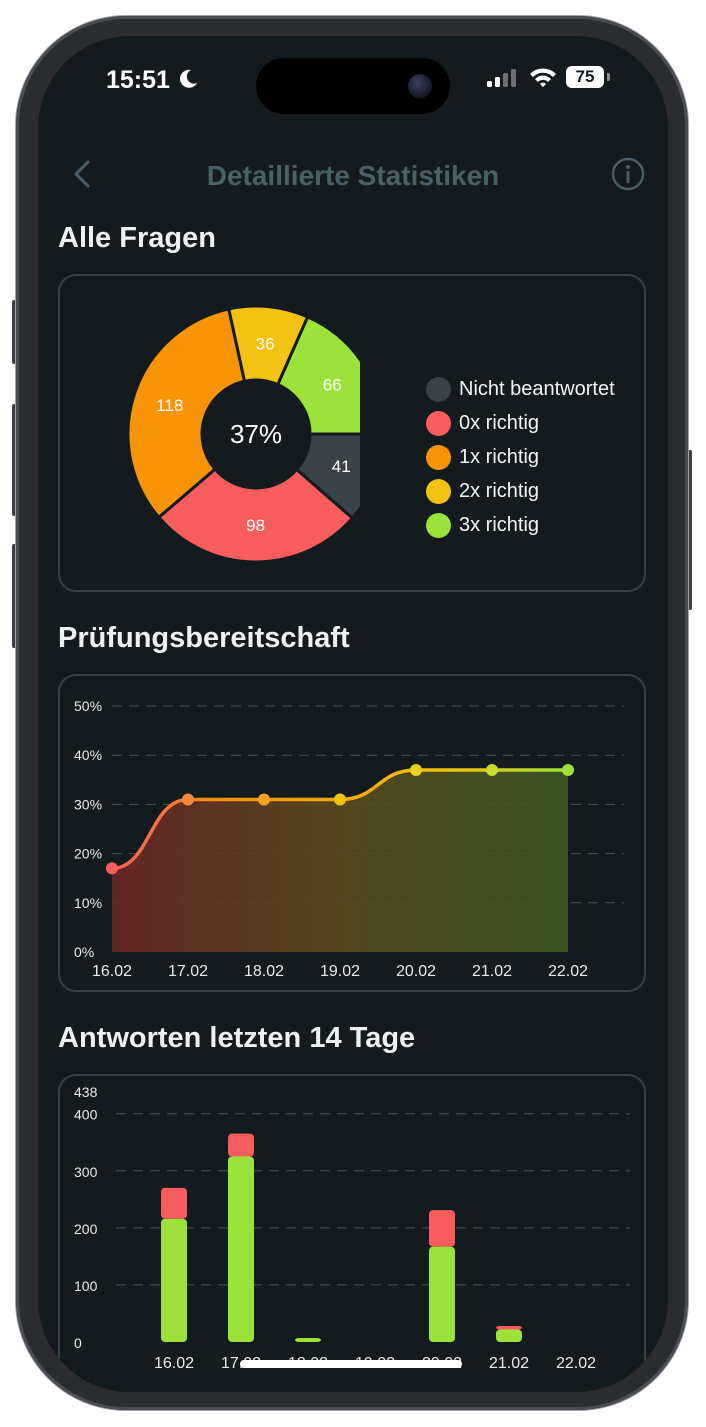 Image resolution: width=706 pixels, height=1427 pixels. What do you see at coordinates (420, 86) in the screenshot?
I see `camera-icon` at bounding box center [420, 86].